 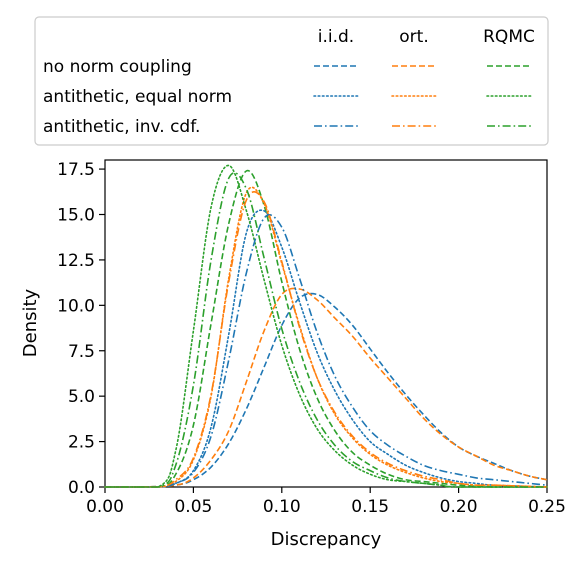 I want to click on legend-column-header: i.i.d., so click(x=336, y=37).